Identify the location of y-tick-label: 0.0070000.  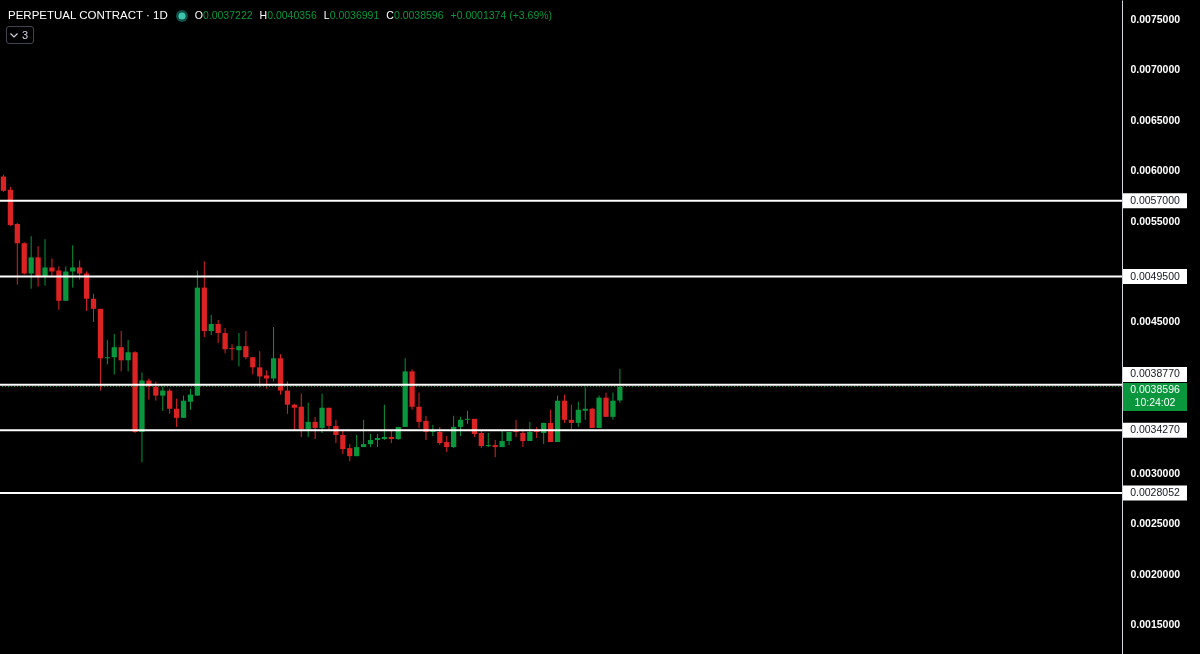
(1155, 69).